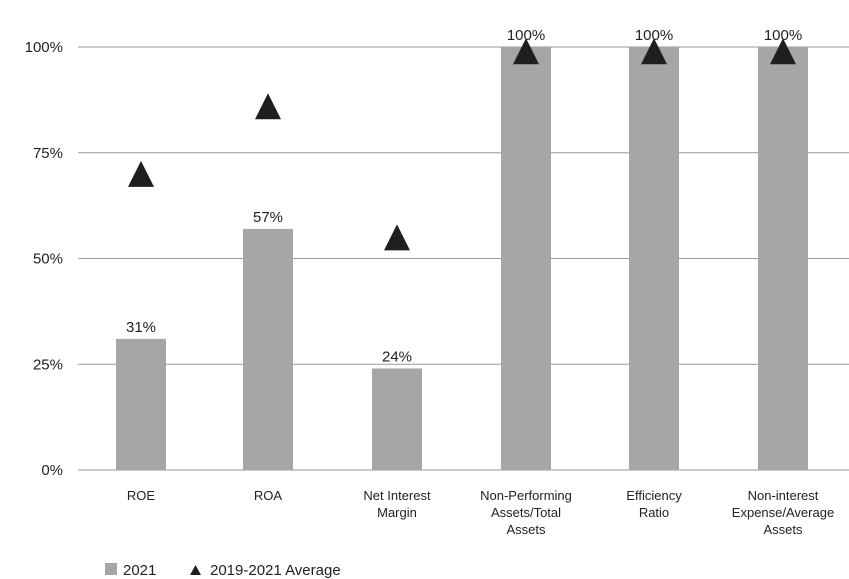 This screenshot has width=849, height=579. I want to click on y-tick-label: 75%, so click(48, 153).